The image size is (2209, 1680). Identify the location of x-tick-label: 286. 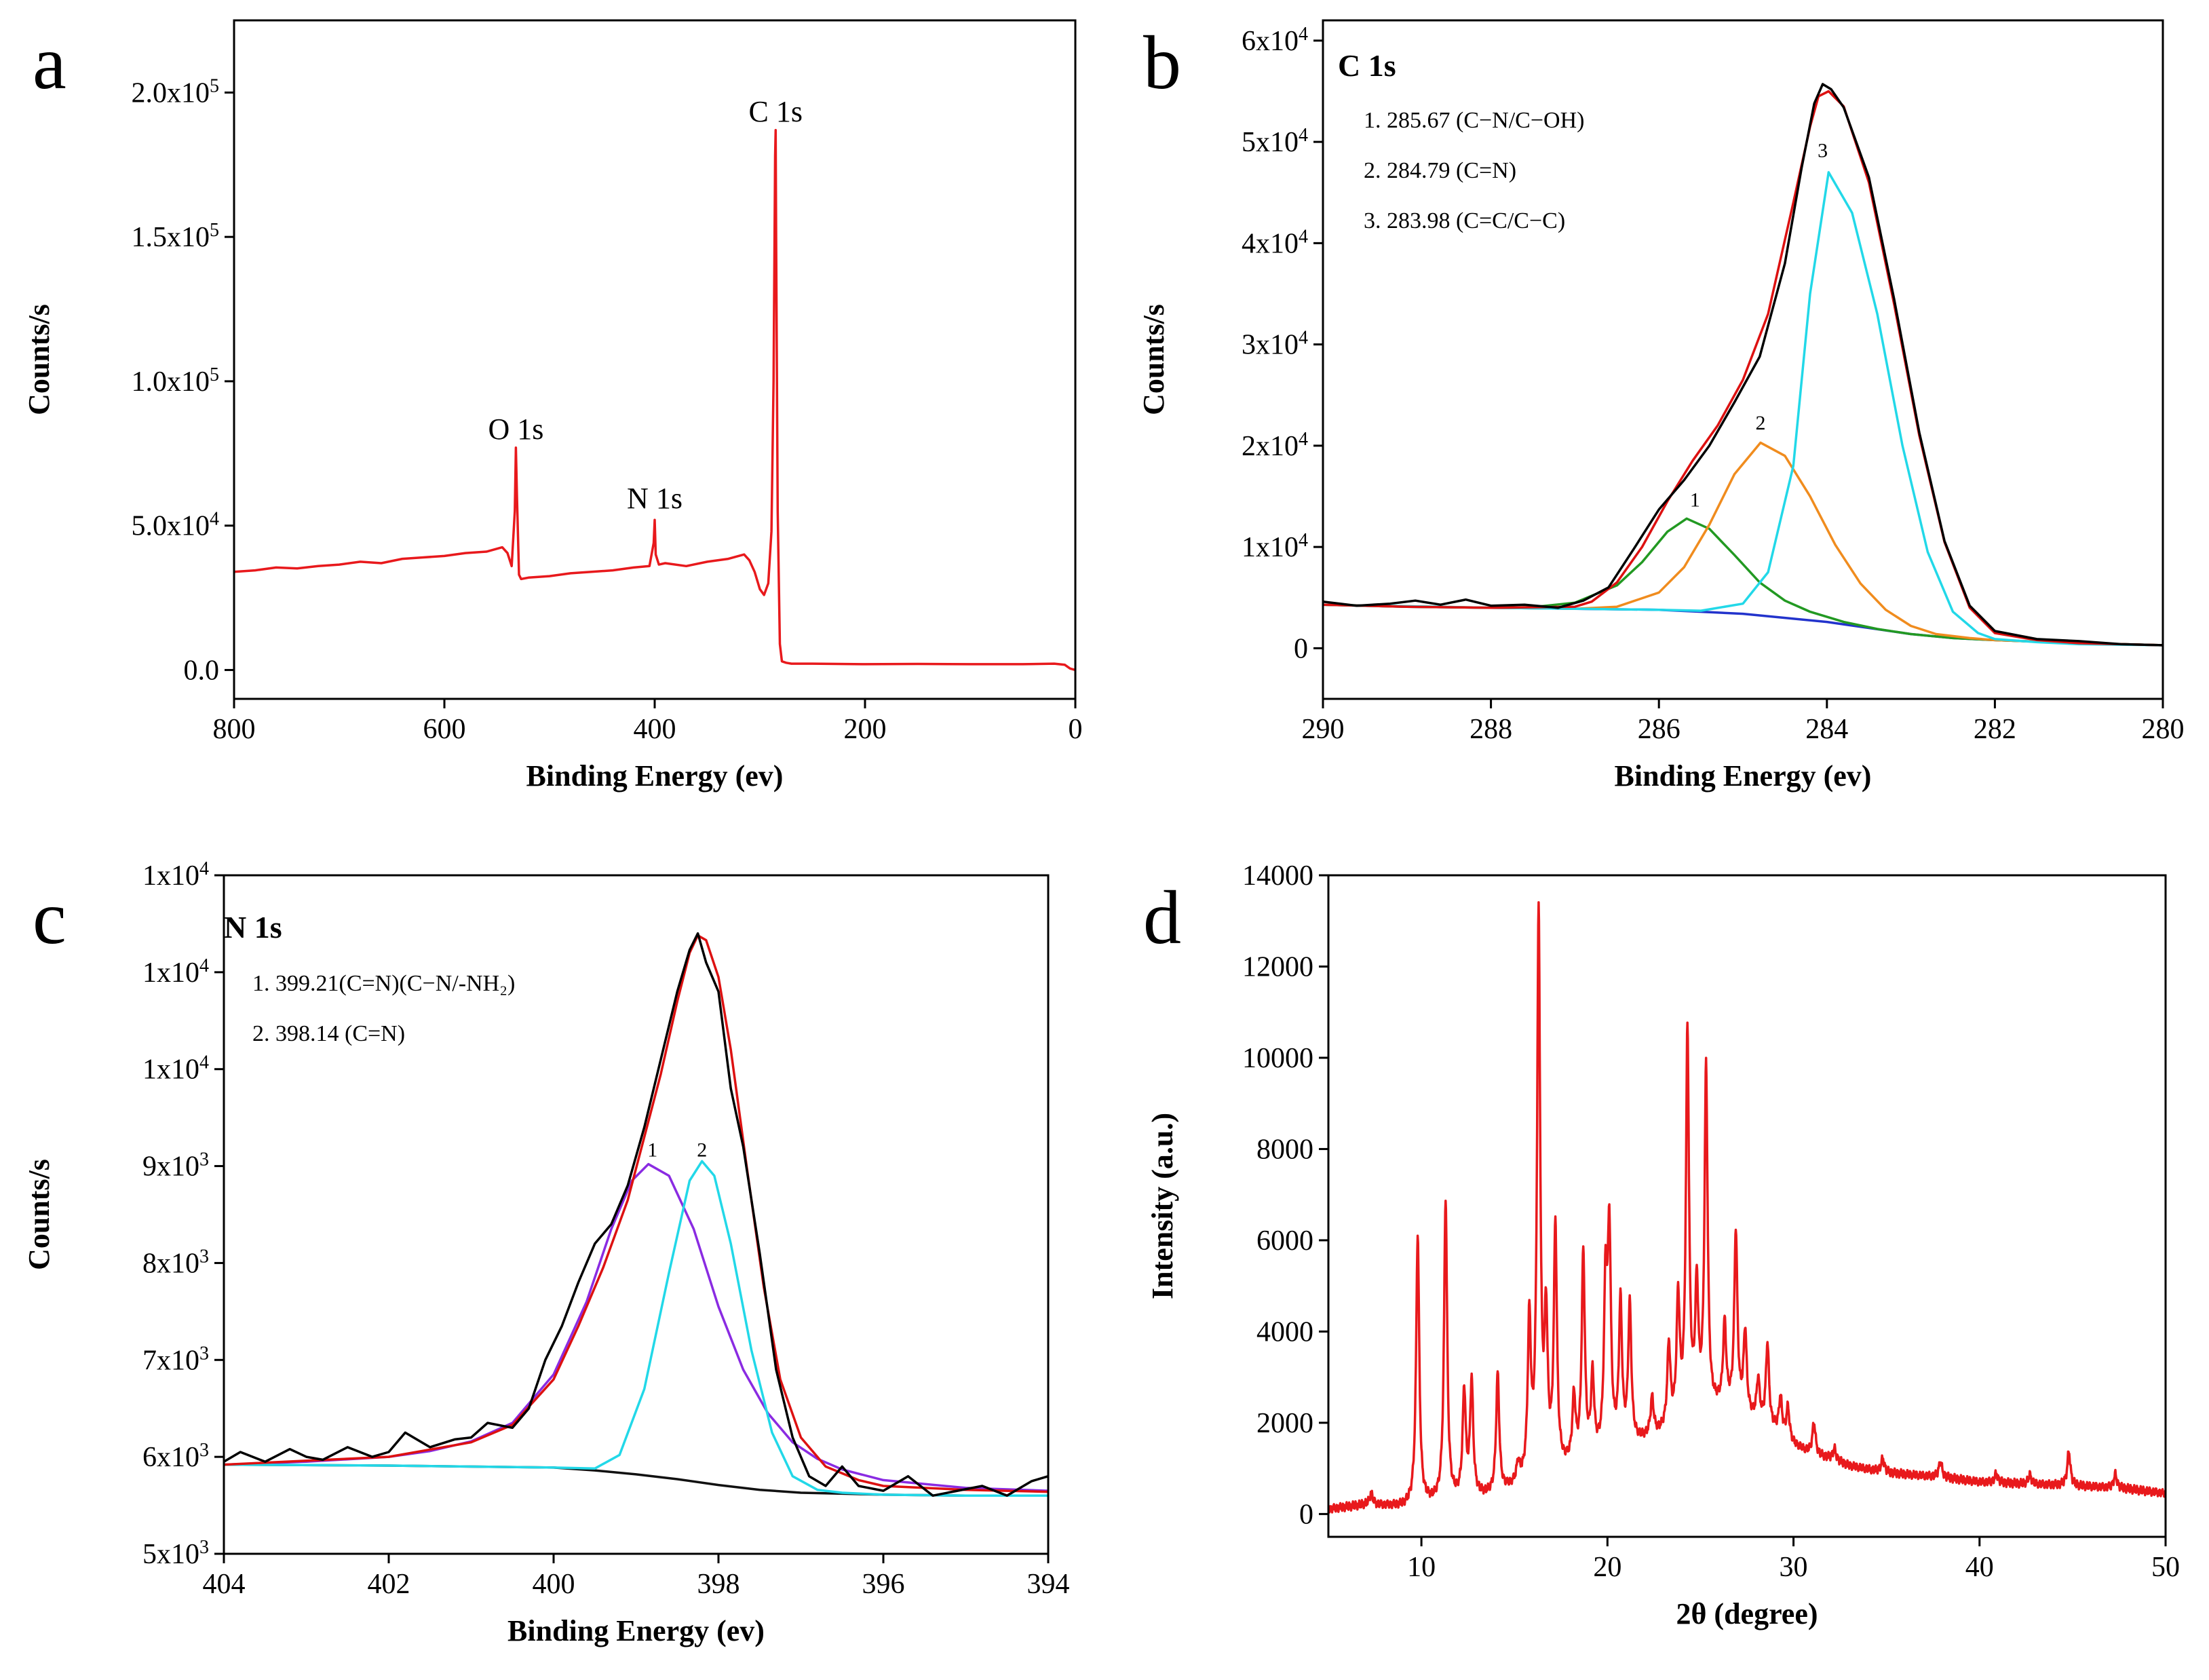
(1659, 730).